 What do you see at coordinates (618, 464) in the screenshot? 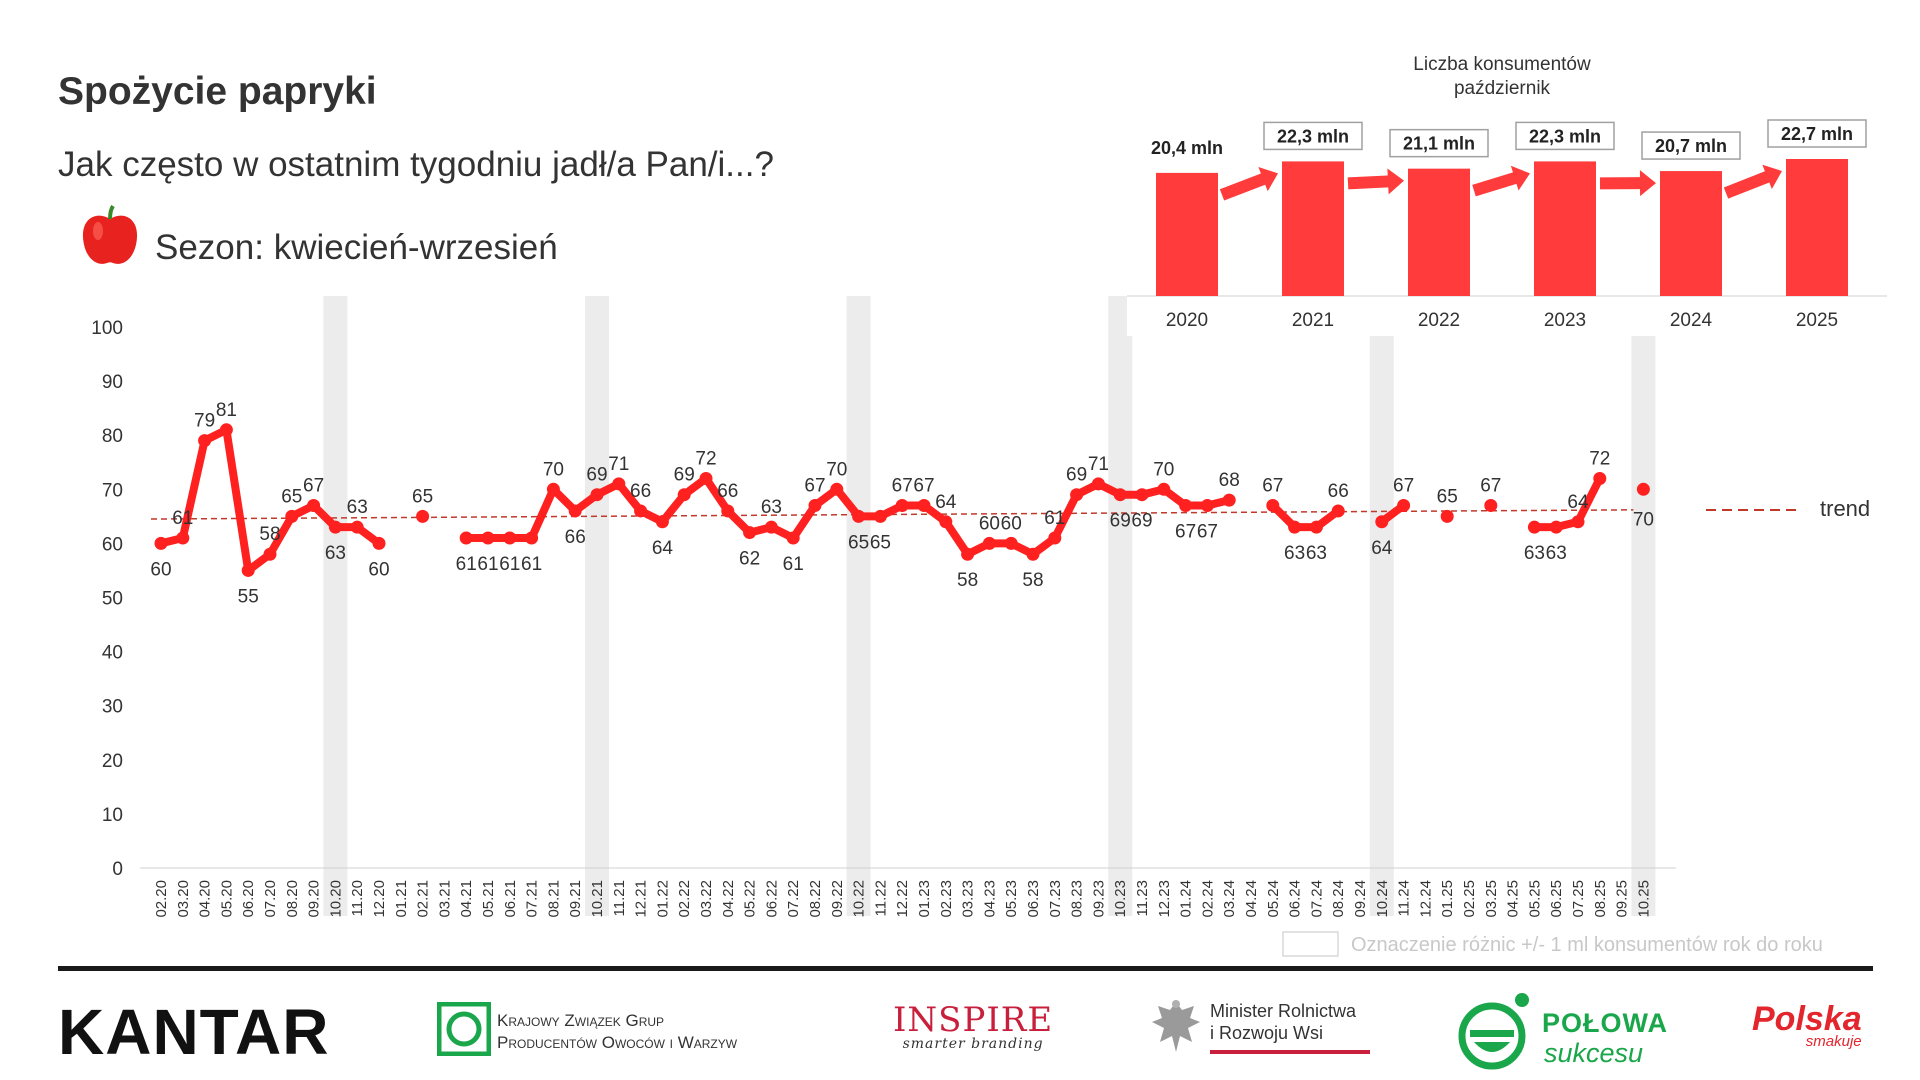
I see `data-label-11.21: 71` at bounding box center [618, 464].